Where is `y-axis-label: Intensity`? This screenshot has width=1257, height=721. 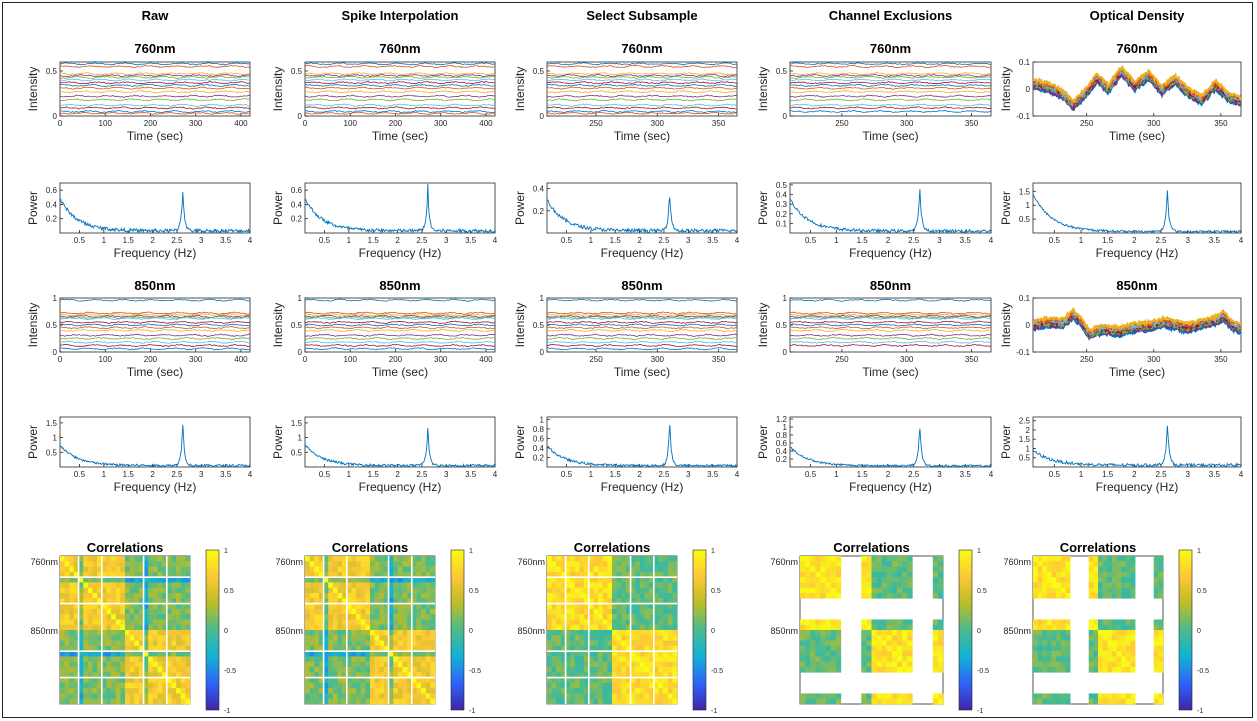 y-axis-label: Intensity is located at coordinates (278, 89).